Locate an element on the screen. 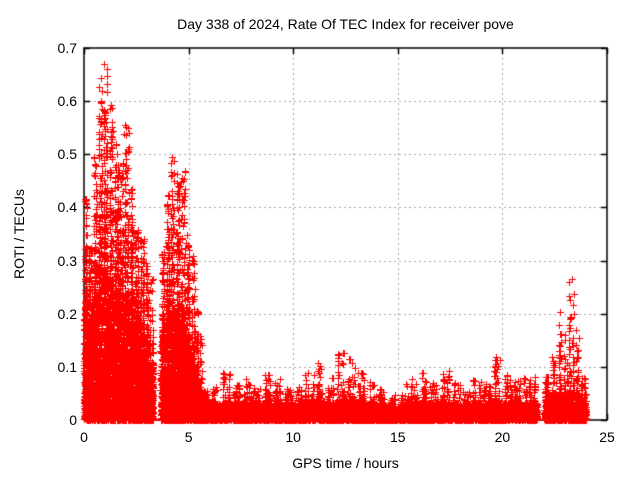 The width and height of the screenshot is (640, 480). y-tick-label: 0.5 is located at coordinates (67, 154).